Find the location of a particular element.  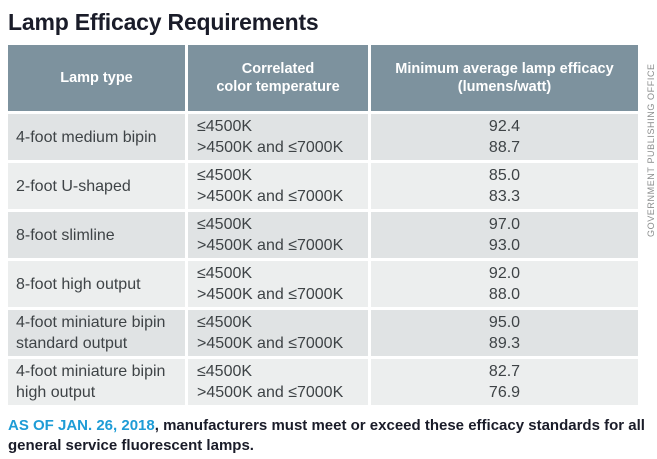

efficacy-value: 88.0 is located at coordinates (504, 294).